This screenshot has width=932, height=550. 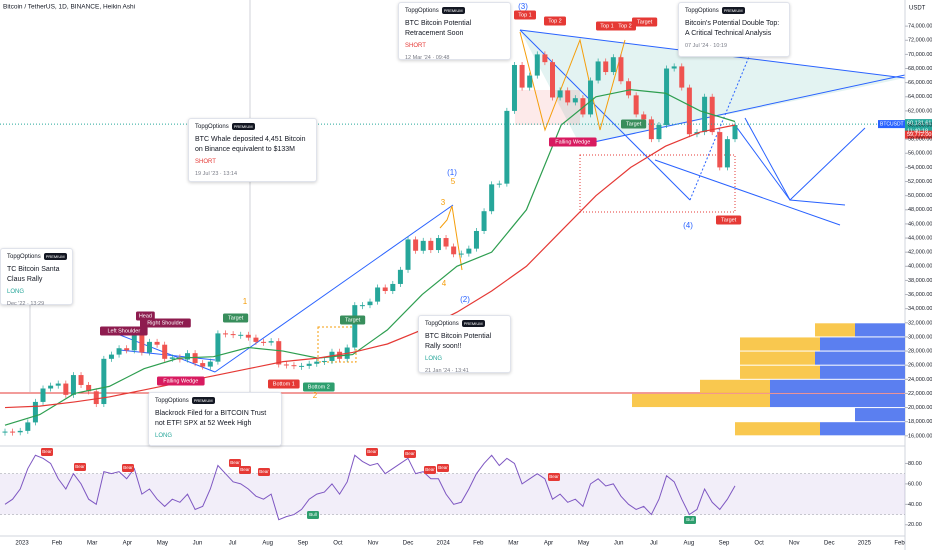 I want to click on pattern-label: Bottom 2, so click(x=319, y=387).